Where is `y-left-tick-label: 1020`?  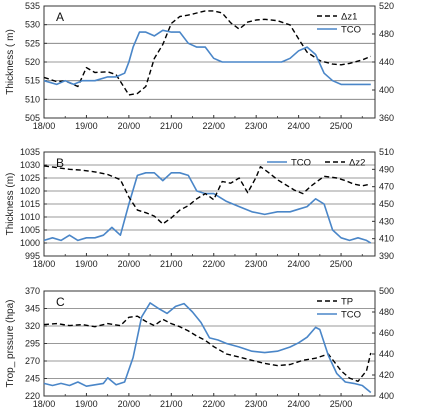 y-left-tick-label: 1020 is located at coordinates (30, 191).